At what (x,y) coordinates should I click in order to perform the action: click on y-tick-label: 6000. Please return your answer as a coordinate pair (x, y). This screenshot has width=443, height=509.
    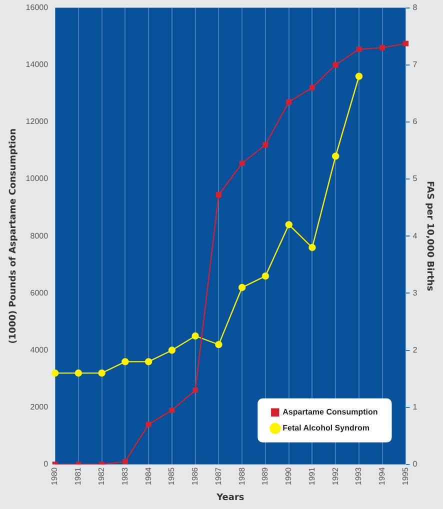
    Looking at the image, I should click on (39, 293).